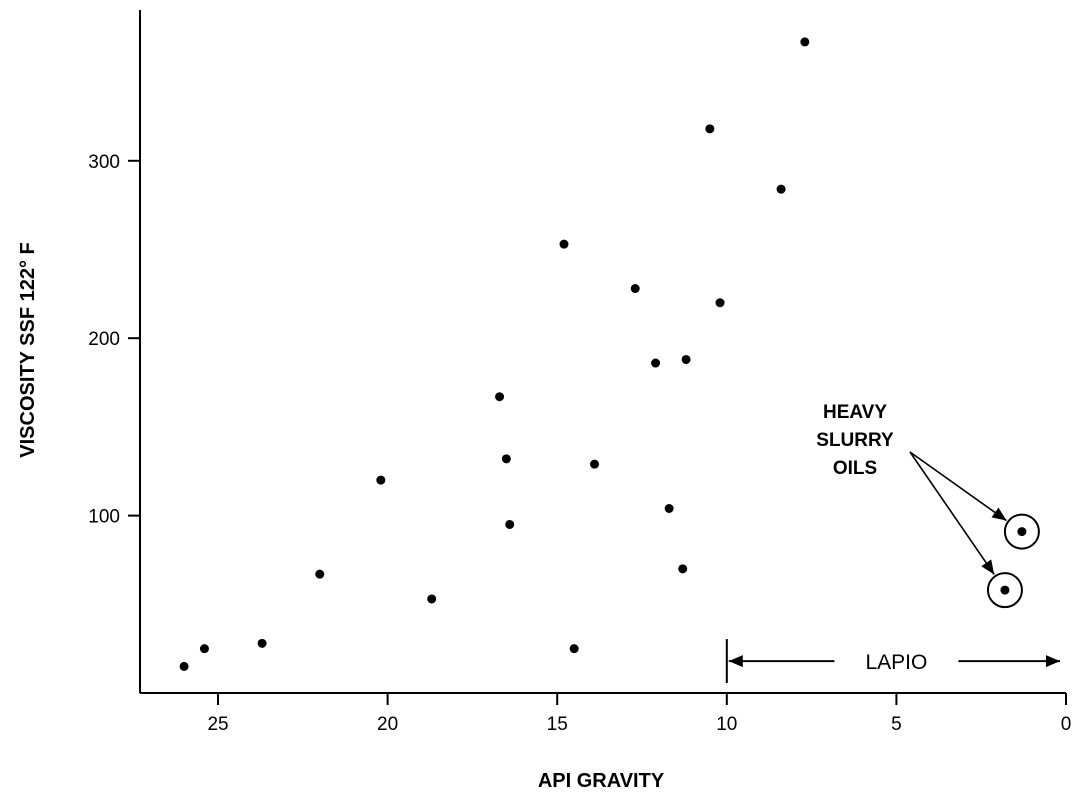 The height and width of the screenshot is (798, 1076). Describe the element at coordinates (892, 543) in the screenshot. I see `annotations: HEAVY SLURRY OILS LAPIO` at that location.